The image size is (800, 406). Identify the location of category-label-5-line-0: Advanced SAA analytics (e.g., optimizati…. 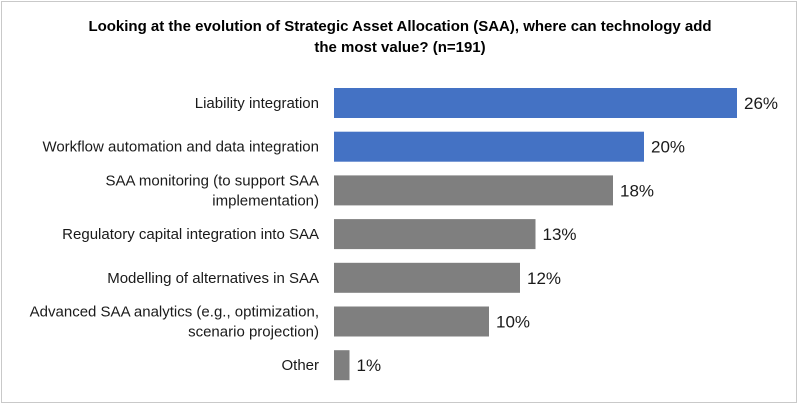
(174, 312).